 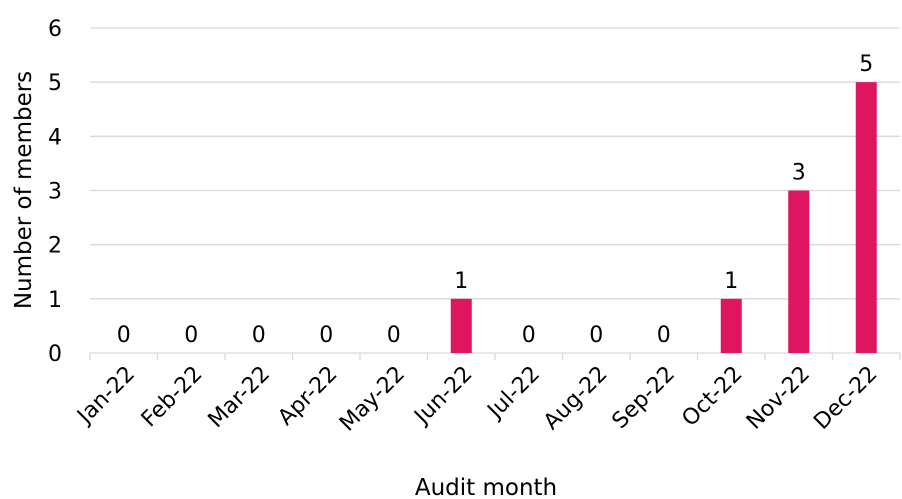 I want to click on x-axis-title: Audit month, so click(x=486, y=487).